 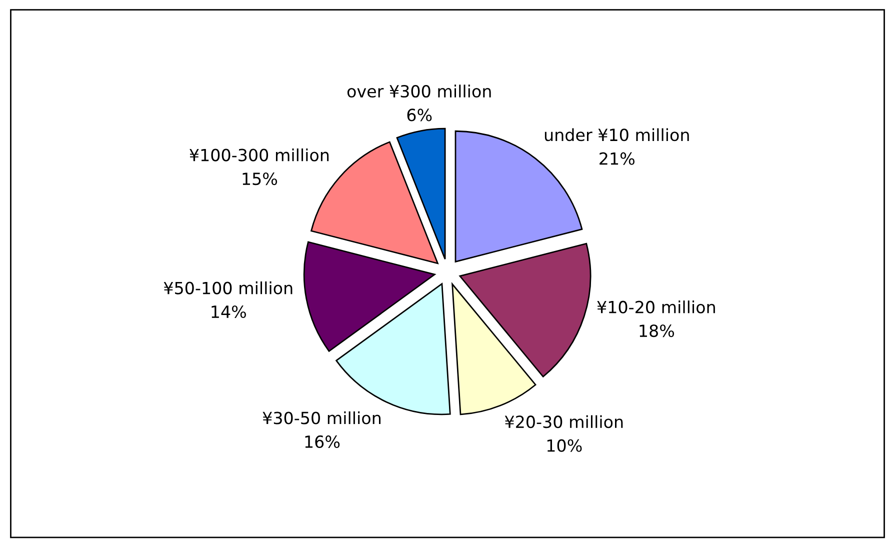 What do you see at coordinates (564, 445) in the screenshot?
I see `data-label: 10%` at bounding box center [564, 445].